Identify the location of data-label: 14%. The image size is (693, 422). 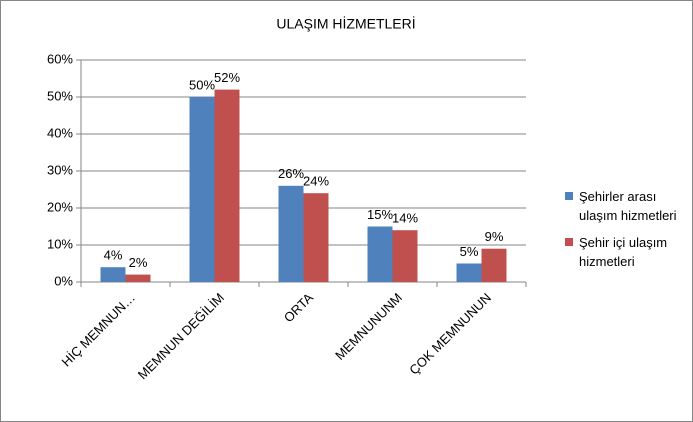
(405, 218).